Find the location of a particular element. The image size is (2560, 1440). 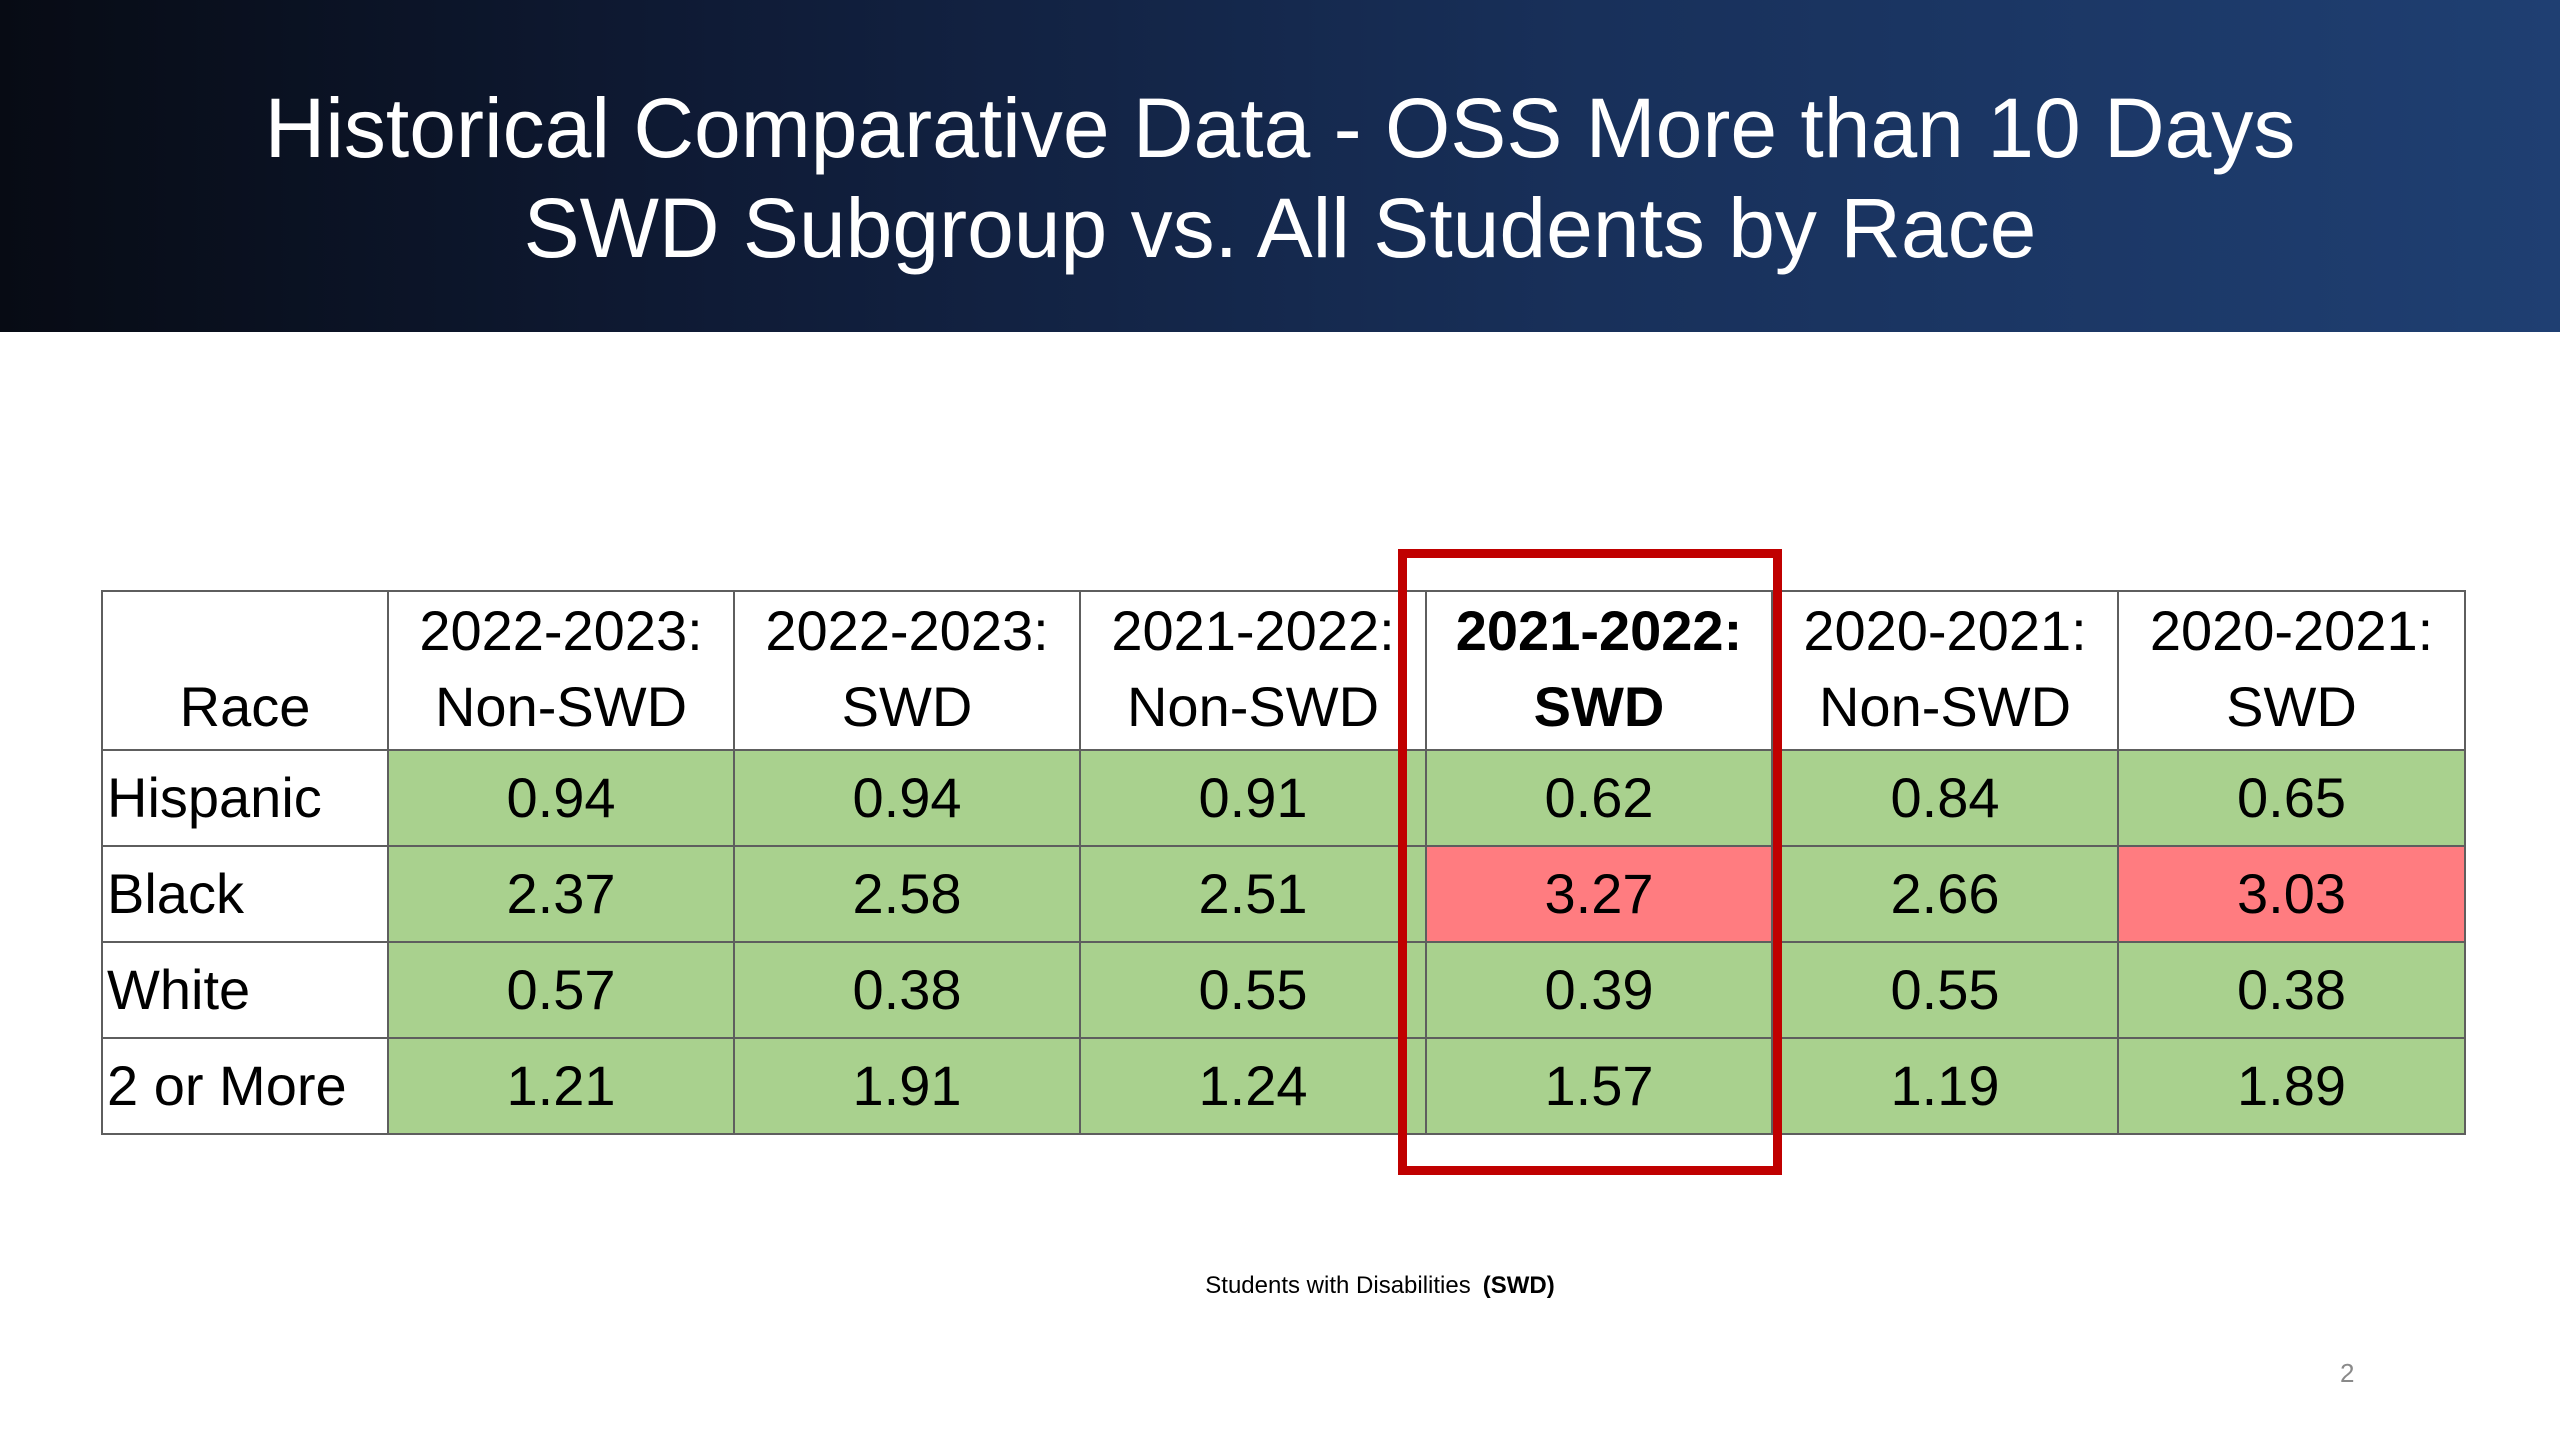

footnote-abbreviation: (SWD) is located at coordinates (1518, 1285).